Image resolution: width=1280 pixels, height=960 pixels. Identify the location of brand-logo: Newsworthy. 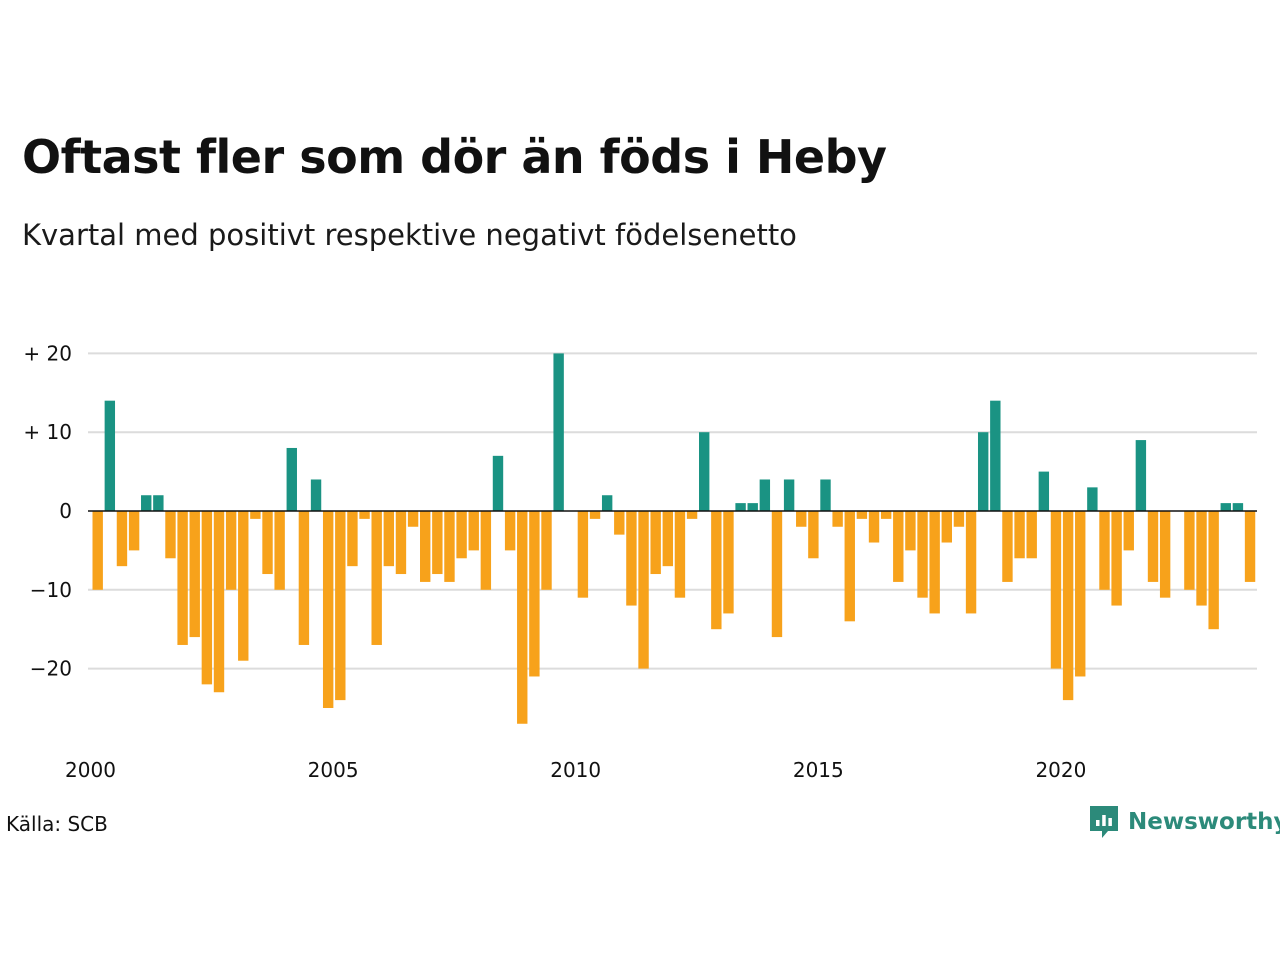
(1184, 822).